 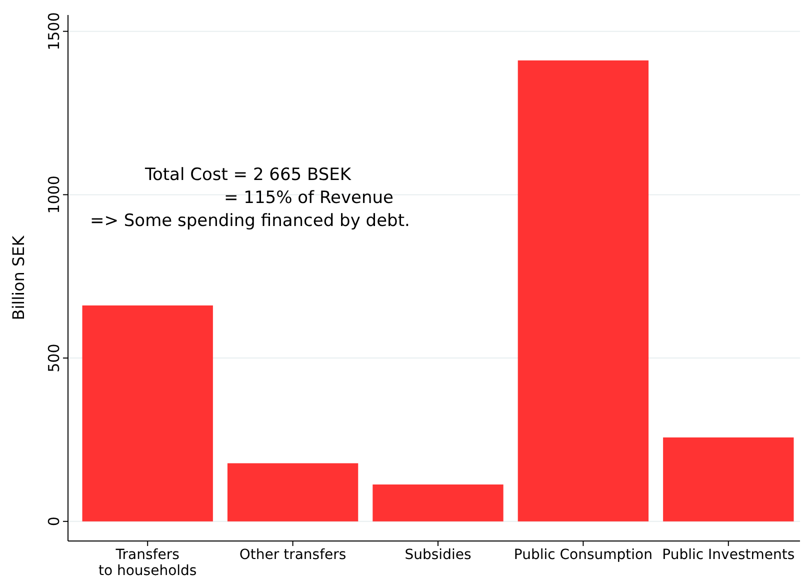 What do you see at coordinates (309, 198) in the screenshot?
I see `annotation: = 115% of Revenue` at bounding box center [309, 198].